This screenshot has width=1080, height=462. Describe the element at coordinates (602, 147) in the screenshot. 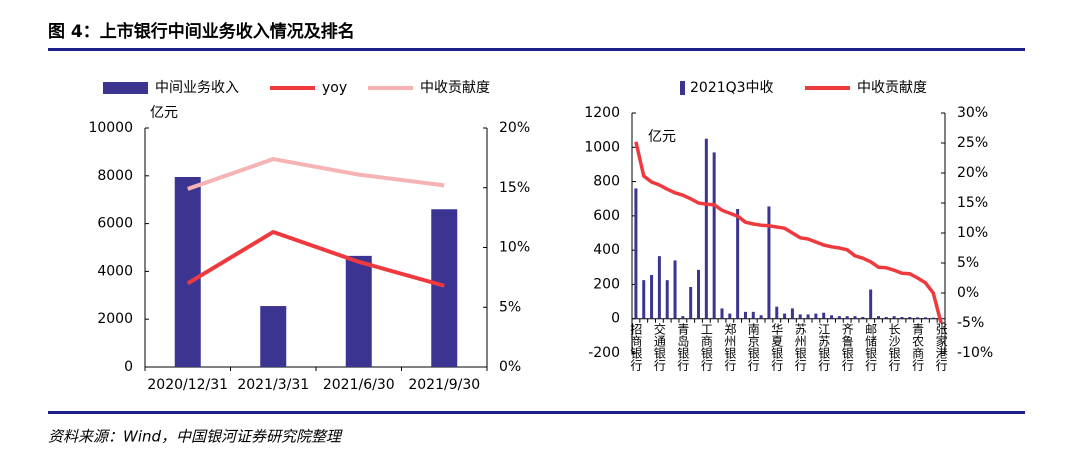

I see `y-tick-label: 1000` at that location.